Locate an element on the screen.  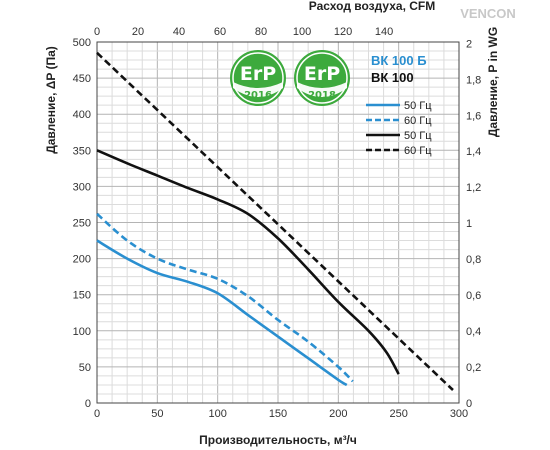
y-tick-label: 250 is located at coordinates (82, 224).